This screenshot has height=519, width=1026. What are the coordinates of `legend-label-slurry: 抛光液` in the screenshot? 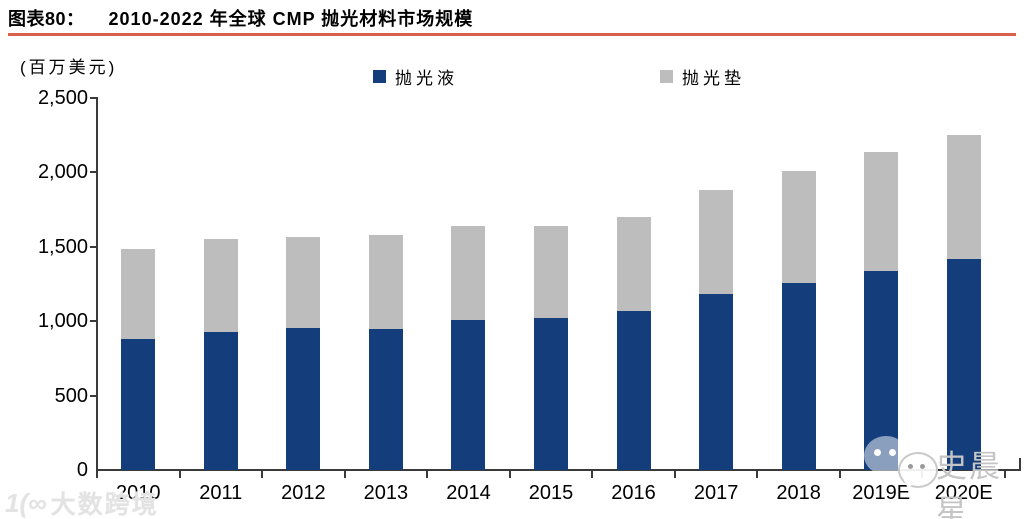 It's located at (426, 78).